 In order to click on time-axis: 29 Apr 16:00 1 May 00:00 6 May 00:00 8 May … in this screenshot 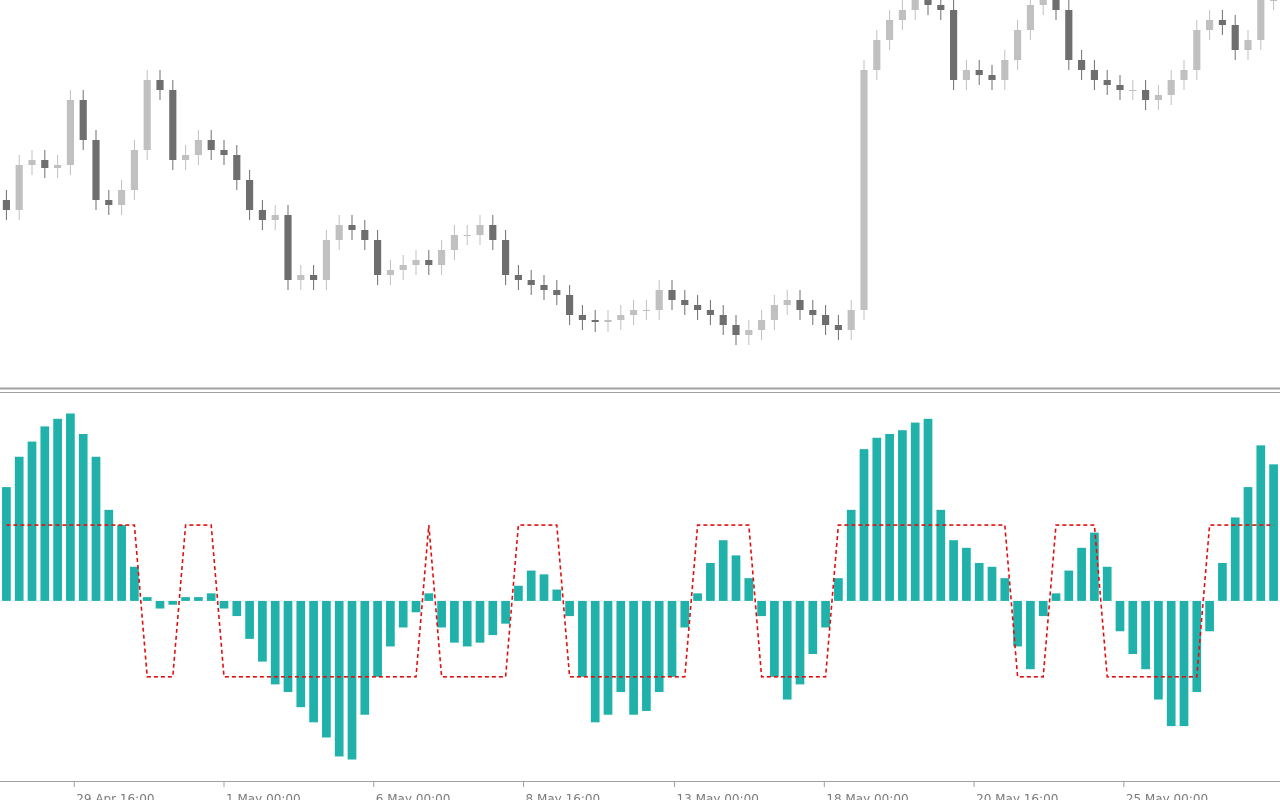, I will do `click(640, 790)`.